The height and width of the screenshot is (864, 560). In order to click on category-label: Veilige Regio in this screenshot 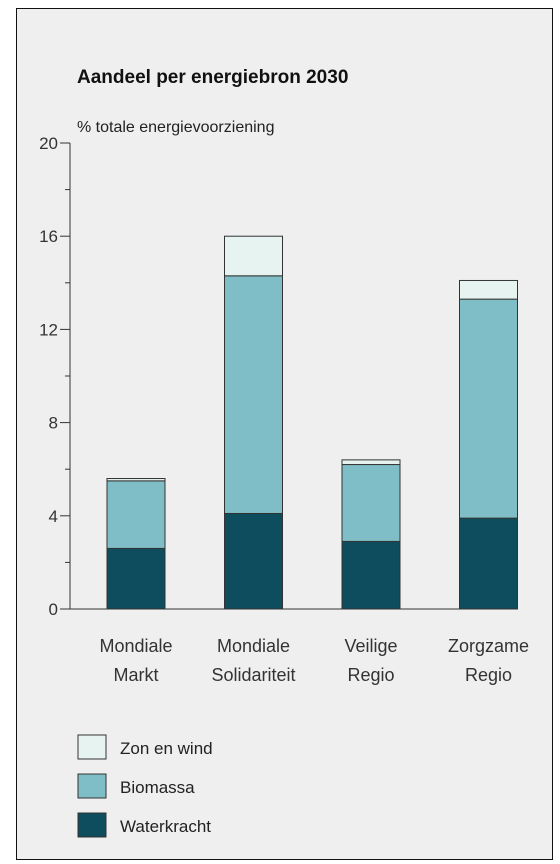, I will do `click(370, 660)`.